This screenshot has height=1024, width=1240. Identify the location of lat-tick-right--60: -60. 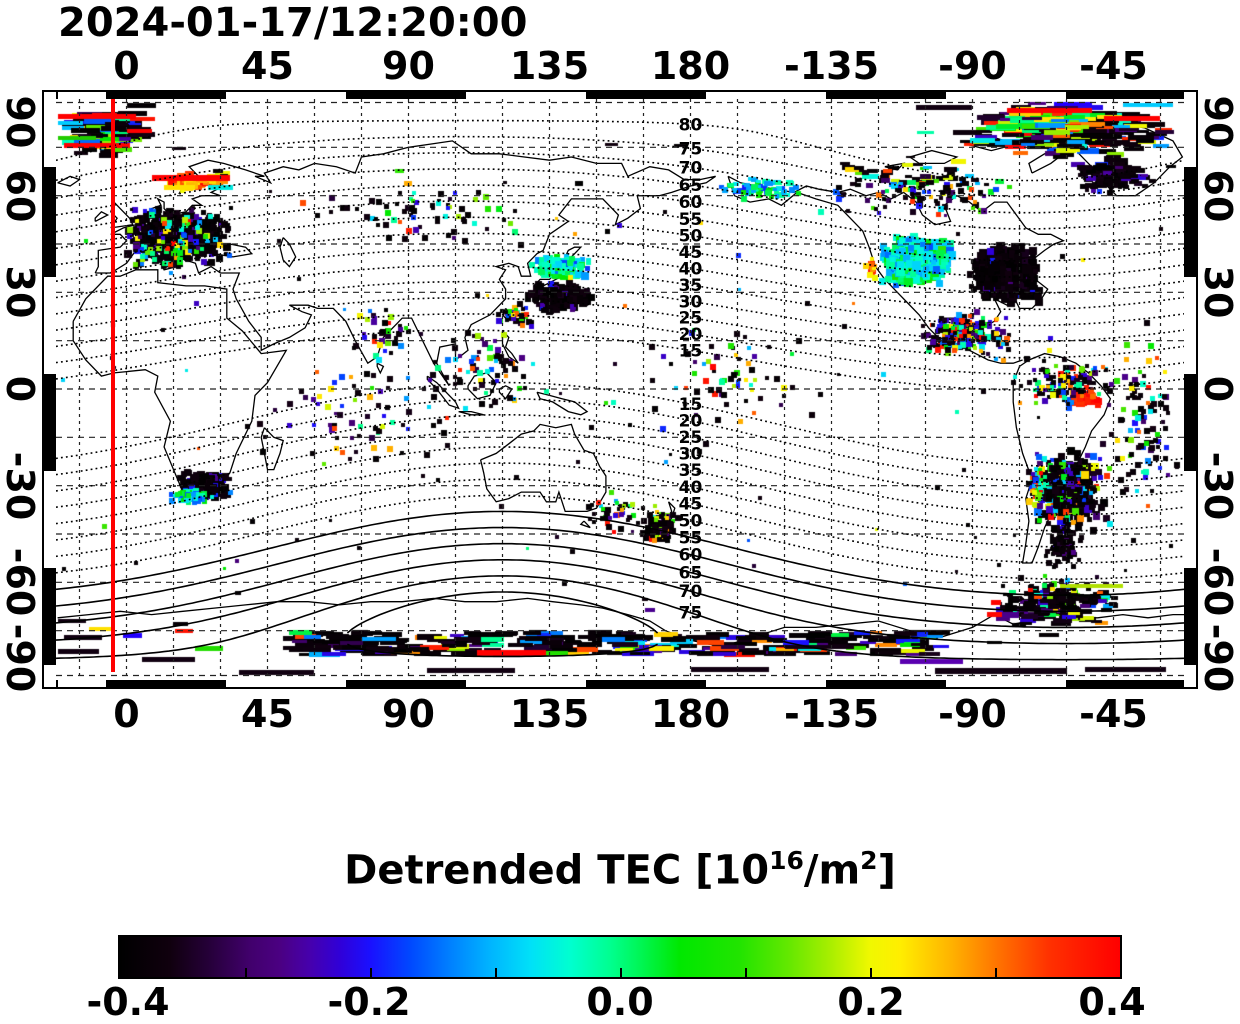
(1218, 582).